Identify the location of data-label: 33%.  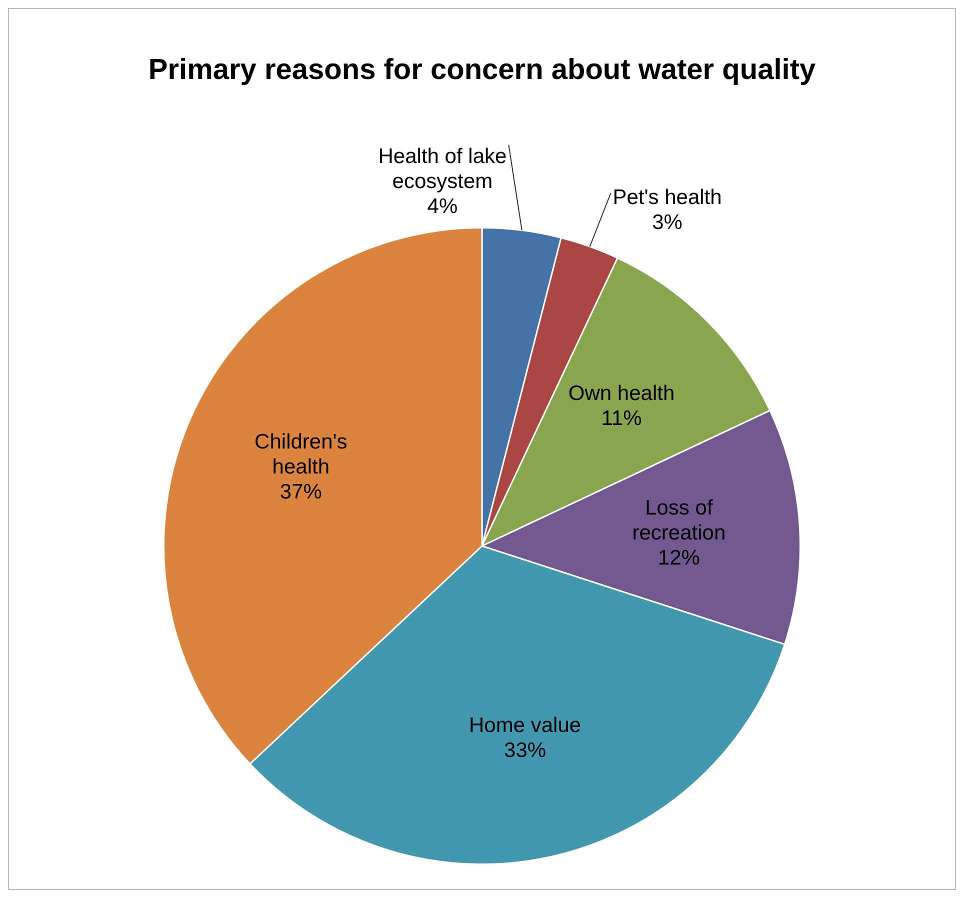
(525, 750).